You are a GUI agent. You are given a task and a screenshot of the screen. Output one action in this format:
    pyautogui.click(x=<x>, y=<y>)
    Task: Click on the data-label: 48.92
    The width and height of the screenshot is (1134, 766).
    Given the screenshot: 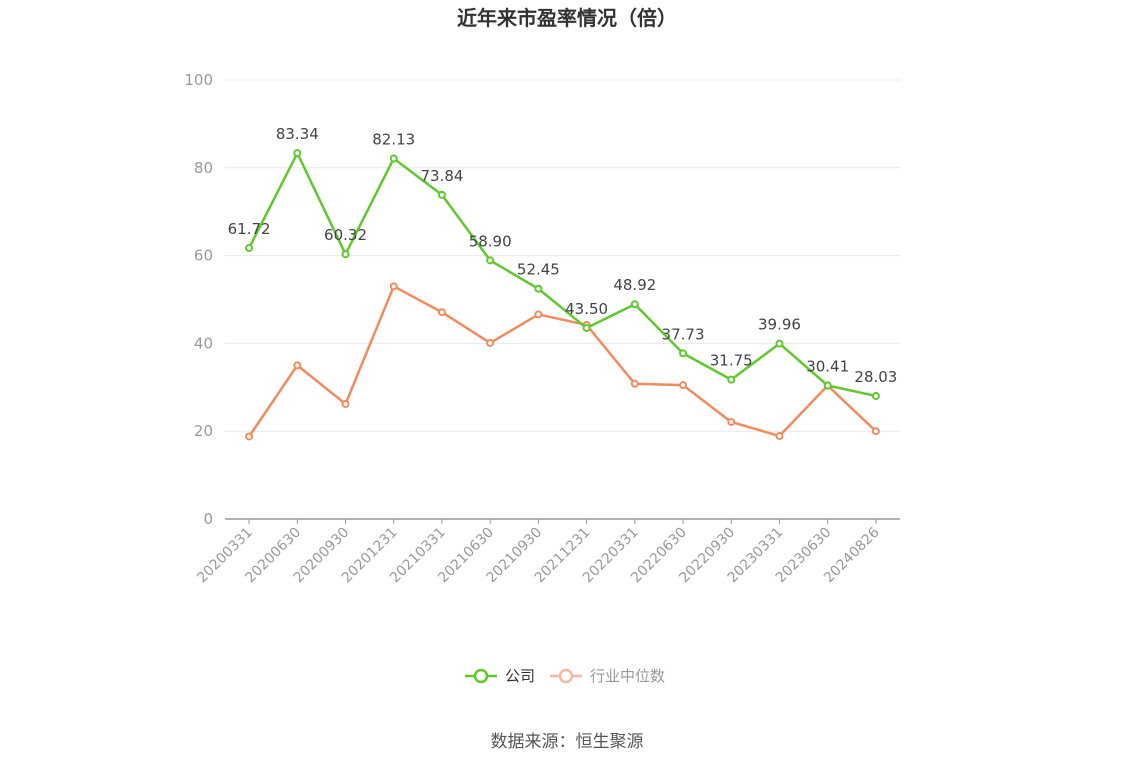 What is the action you would take?
    pyautogui.click(x=634, y=285)
    